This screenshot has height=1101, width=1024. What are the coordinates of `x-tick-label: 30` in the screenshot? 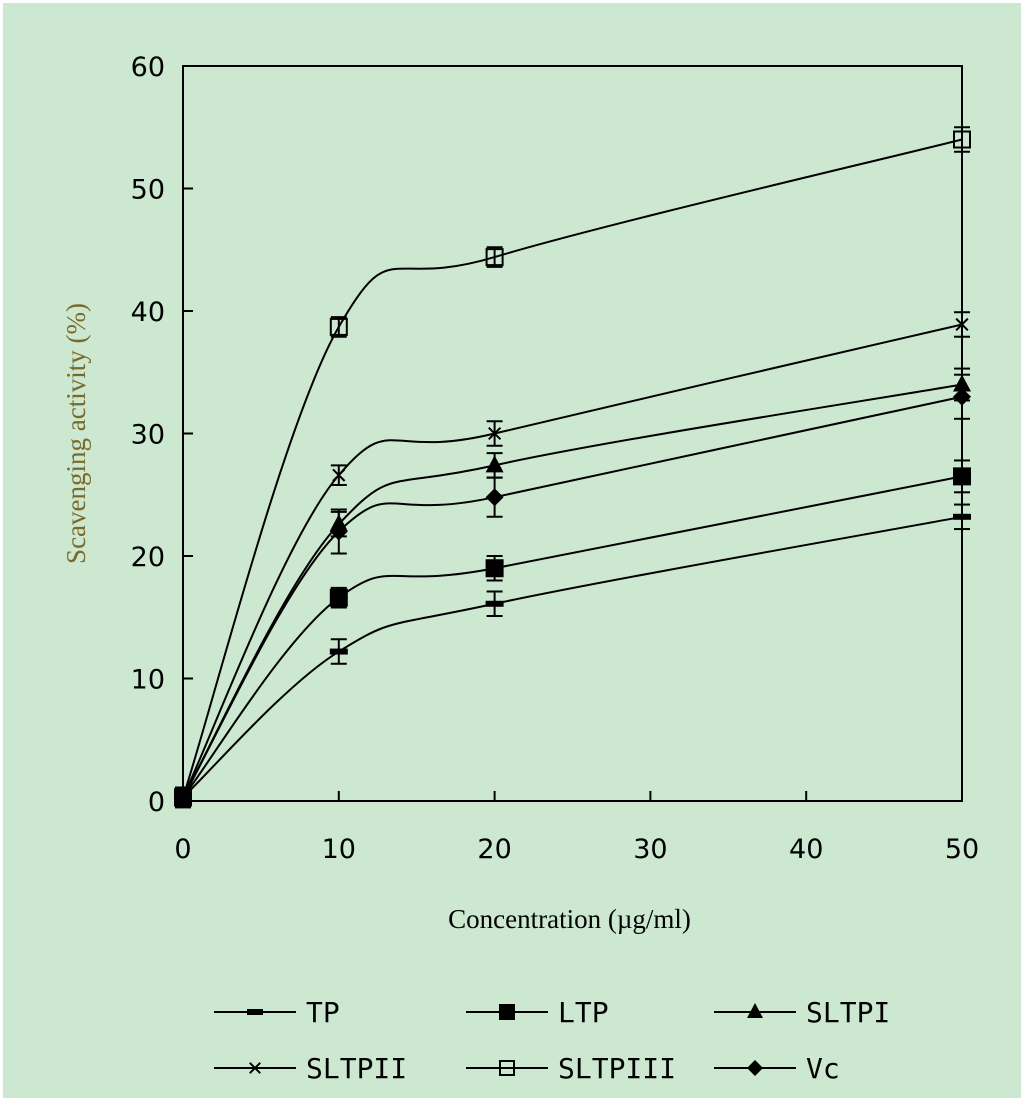 It's located at (650, 849).